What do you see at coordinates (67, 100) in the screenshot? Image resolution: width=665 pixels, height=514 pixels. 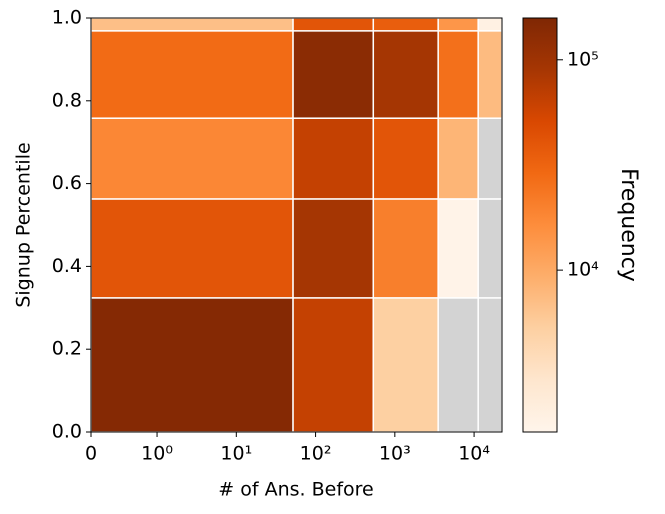 I see `y-tick-label: 0.8` at bounding box center [67, 100].